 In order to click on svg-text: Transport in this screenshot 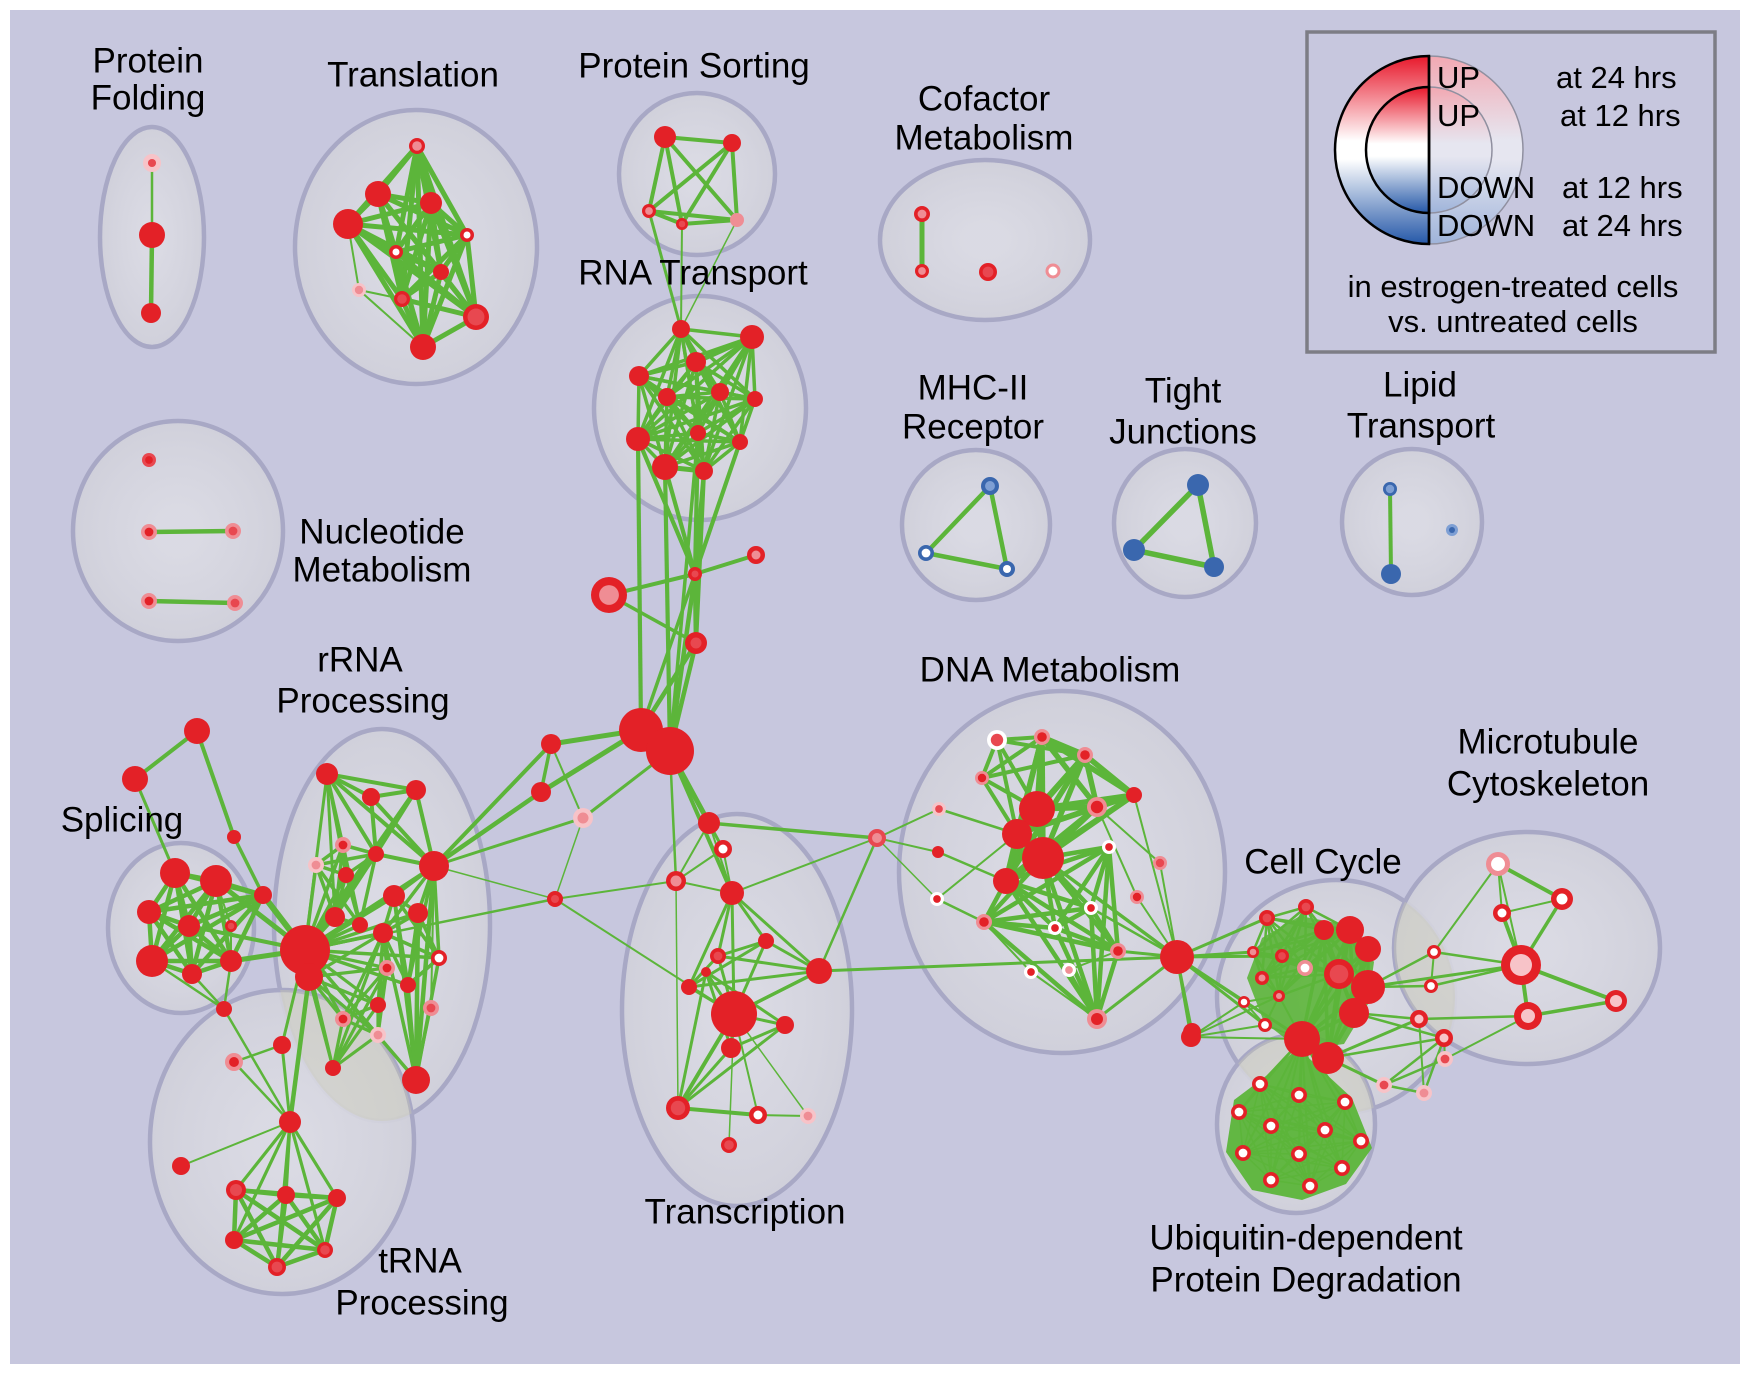, I will do `click(1421, 425)`.